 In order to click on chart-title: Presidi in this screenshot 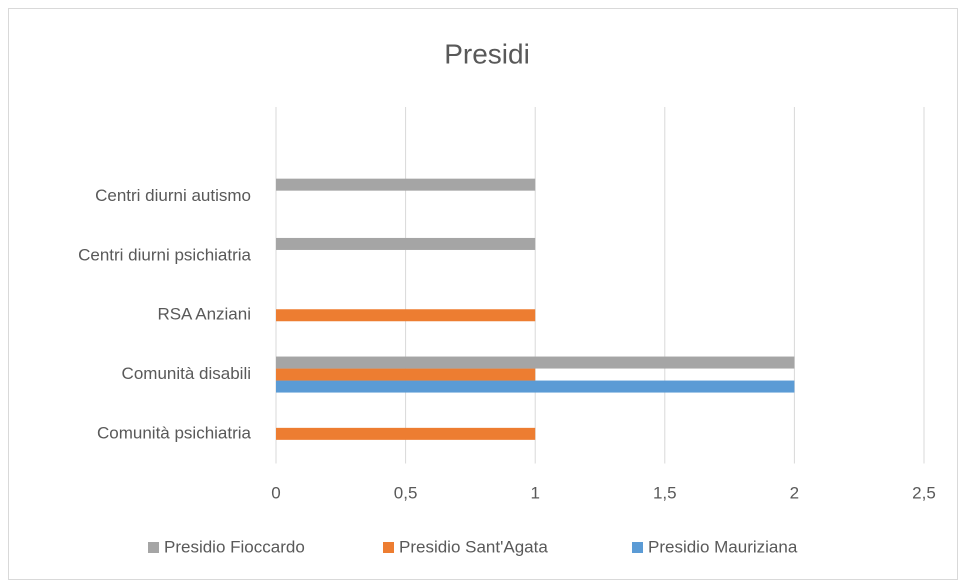, I will do `click(487, 53)`.